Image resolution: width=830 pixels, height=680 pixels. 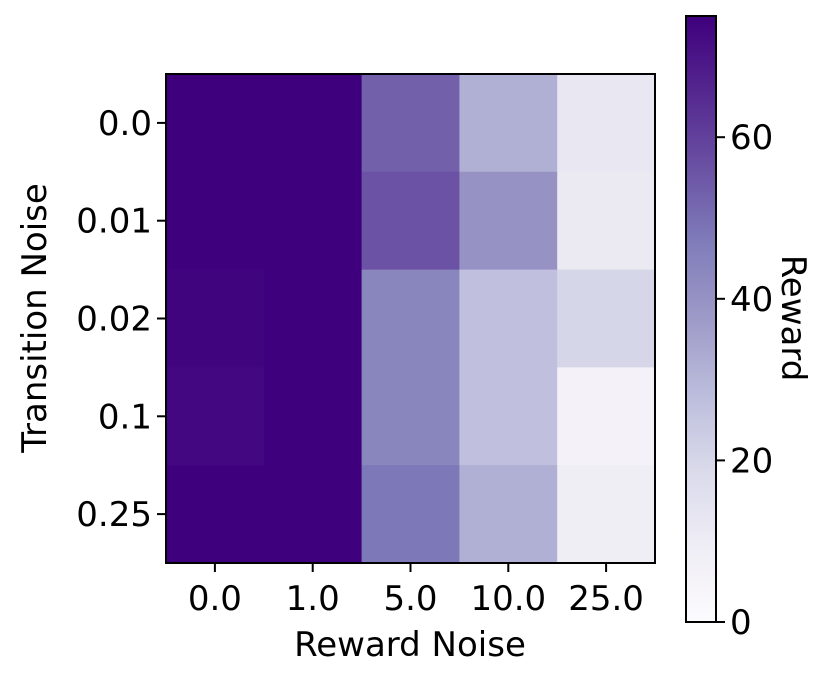 What do you see at coordinates (751, 461) in the screenshot?
I see `colorbar-tick-label: 20` at bounding box center [751, 461].